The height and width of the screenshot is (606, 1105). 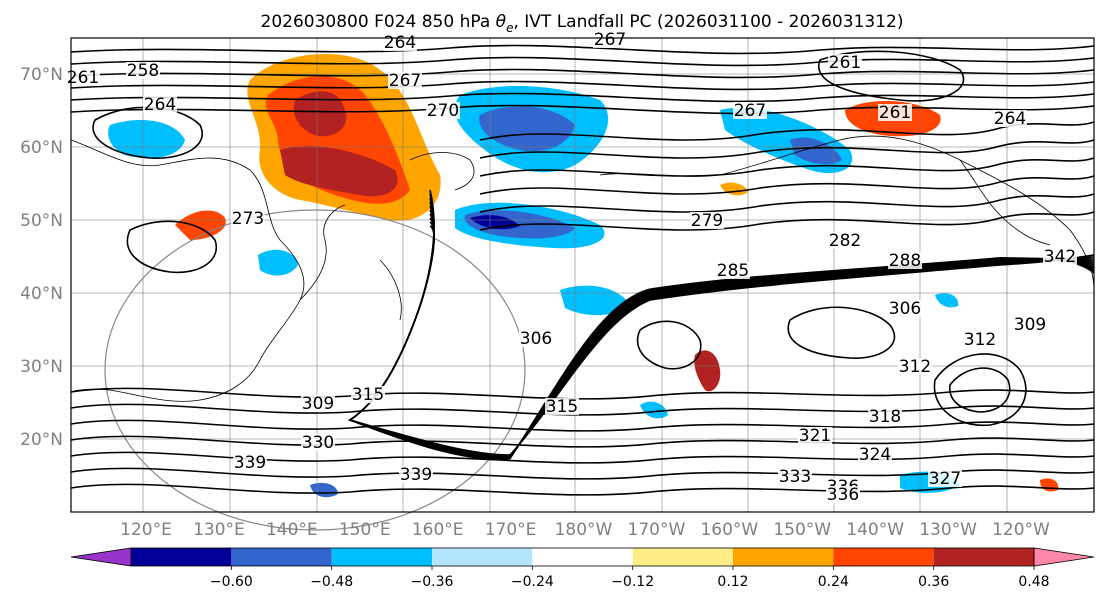 What do you see at coordinates (833, 582) in the screenshot?
I see `colorbar-tick-label: 0.24` at bounding box center [833, 582].